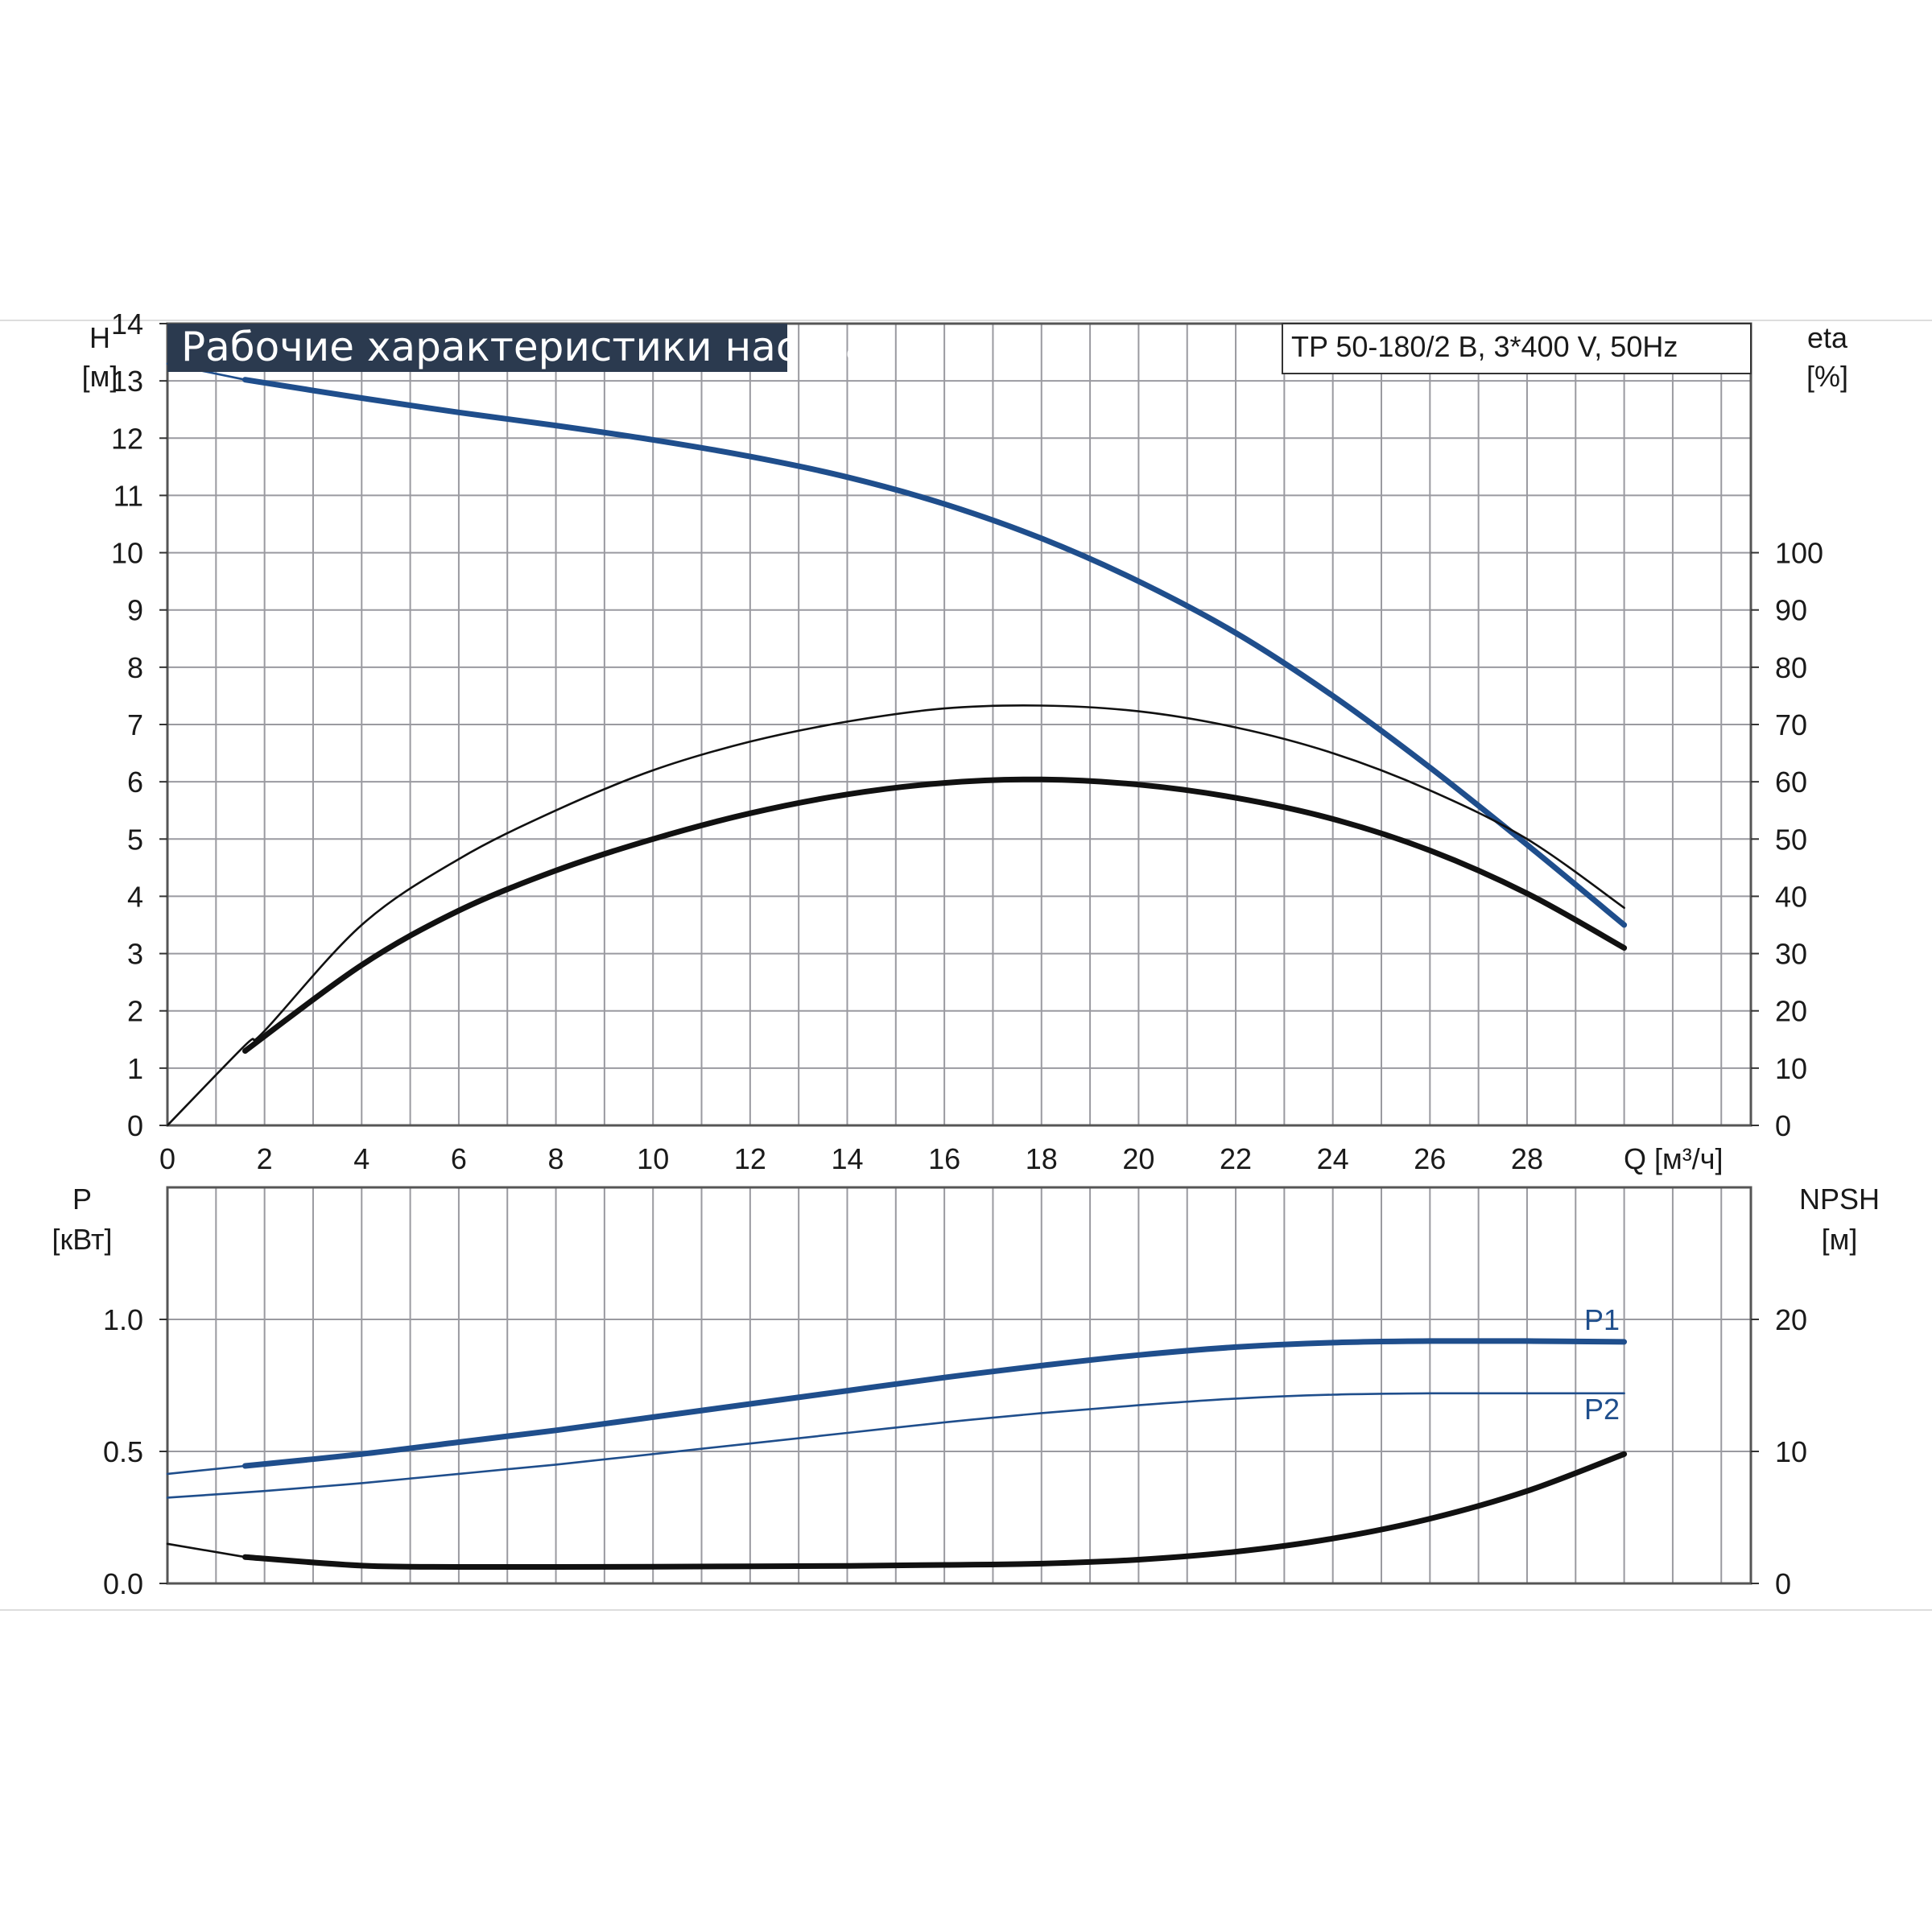 The height and width of the screenshot is (1932, 1932). Describe the element at coordinates (127, 553) in the screenshot. I see `h-tick-label: 10` at that location.